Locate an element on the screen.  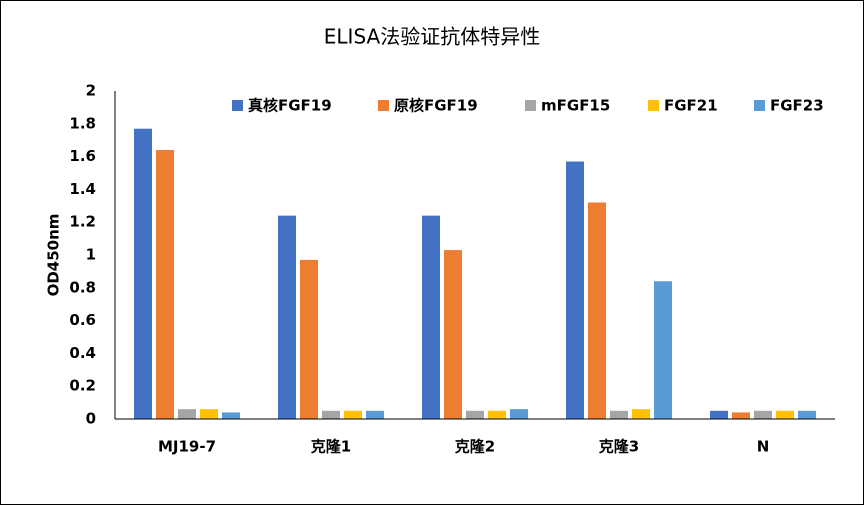
legend-label: 原核FGF19 is located at coordinates (436, 106).